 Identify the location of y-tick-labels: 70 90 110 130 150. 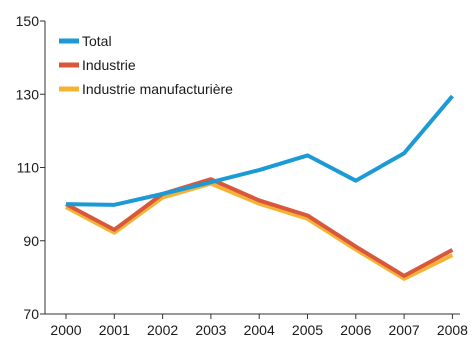
(28, 167).